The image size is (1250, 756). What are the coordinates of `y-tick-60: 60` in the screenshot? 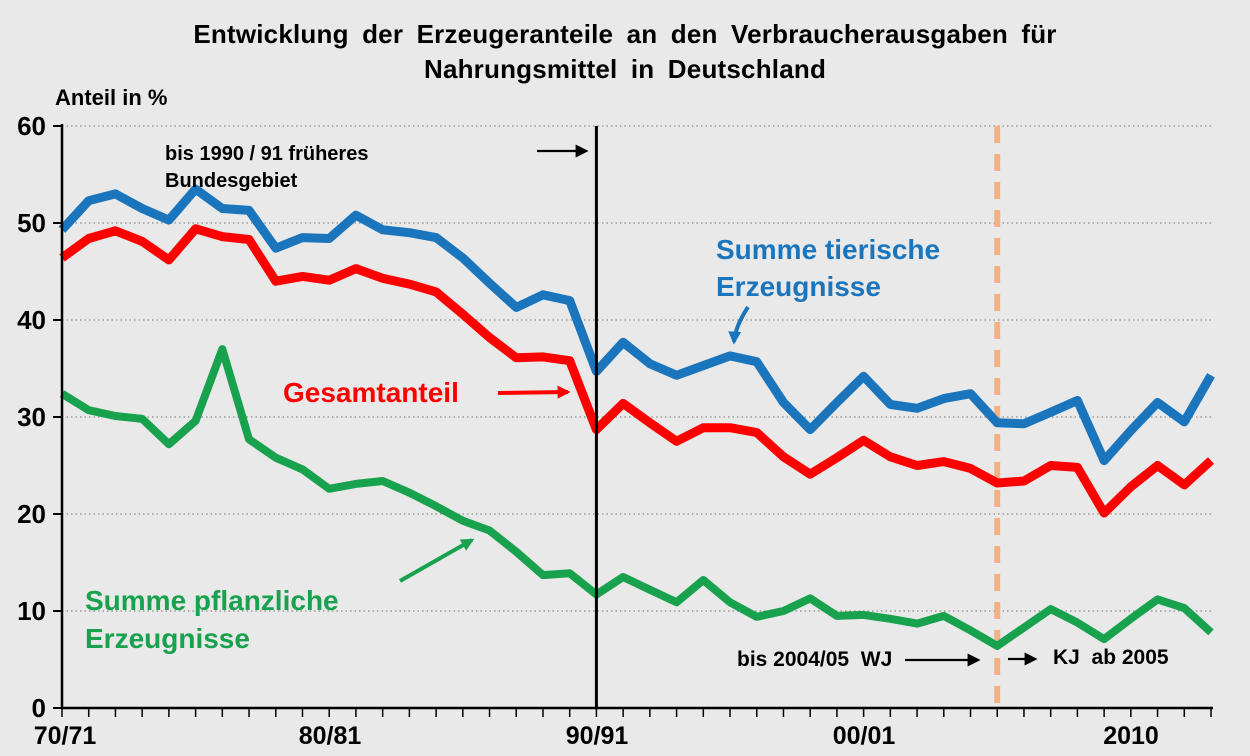 It's located at (31, 126).